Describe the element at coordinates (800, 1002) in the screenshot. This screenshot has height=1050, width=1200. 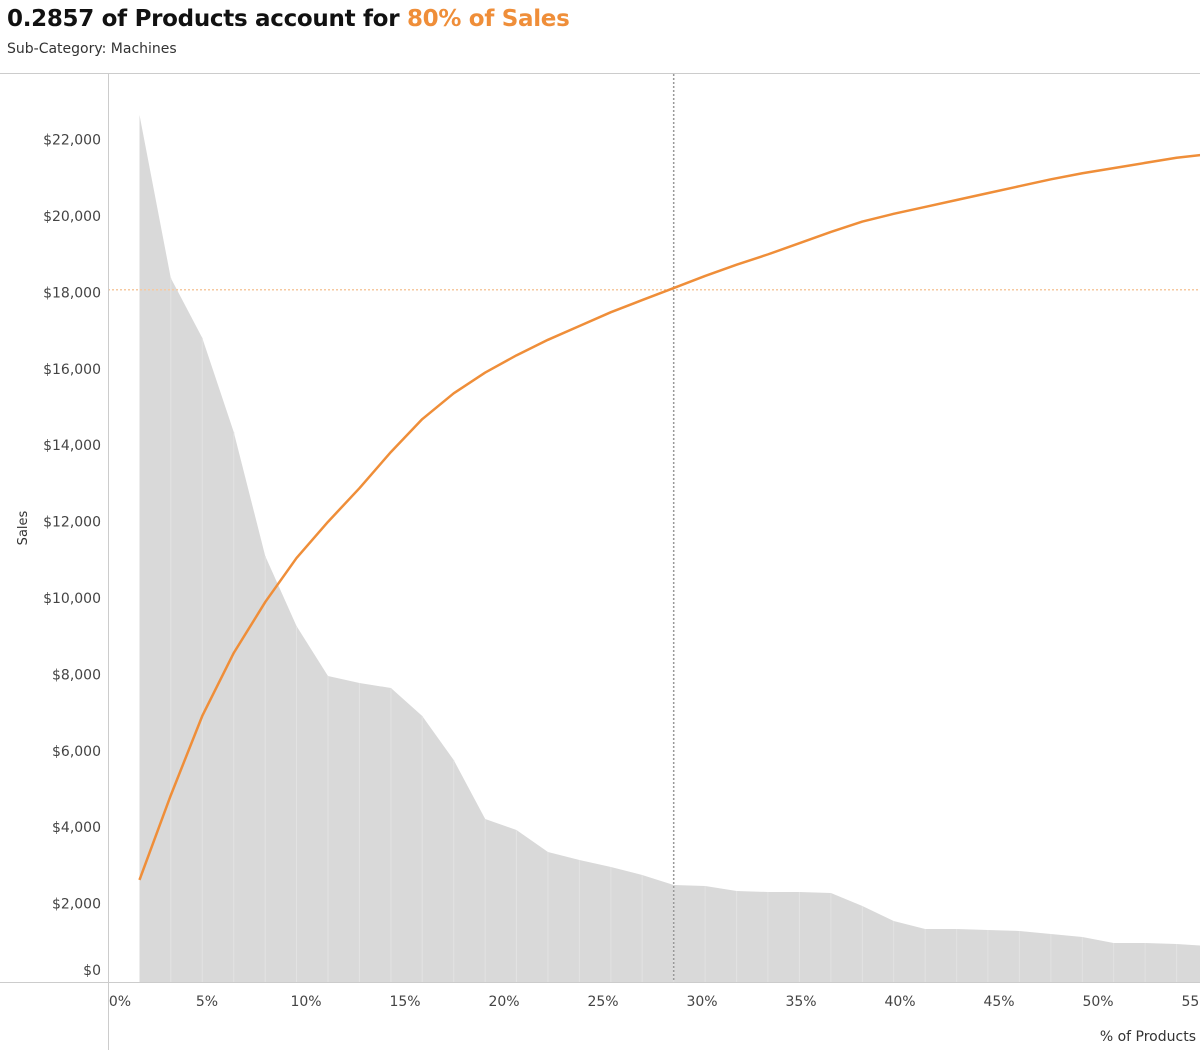
I see `x-tick-label: 35%` at that location.